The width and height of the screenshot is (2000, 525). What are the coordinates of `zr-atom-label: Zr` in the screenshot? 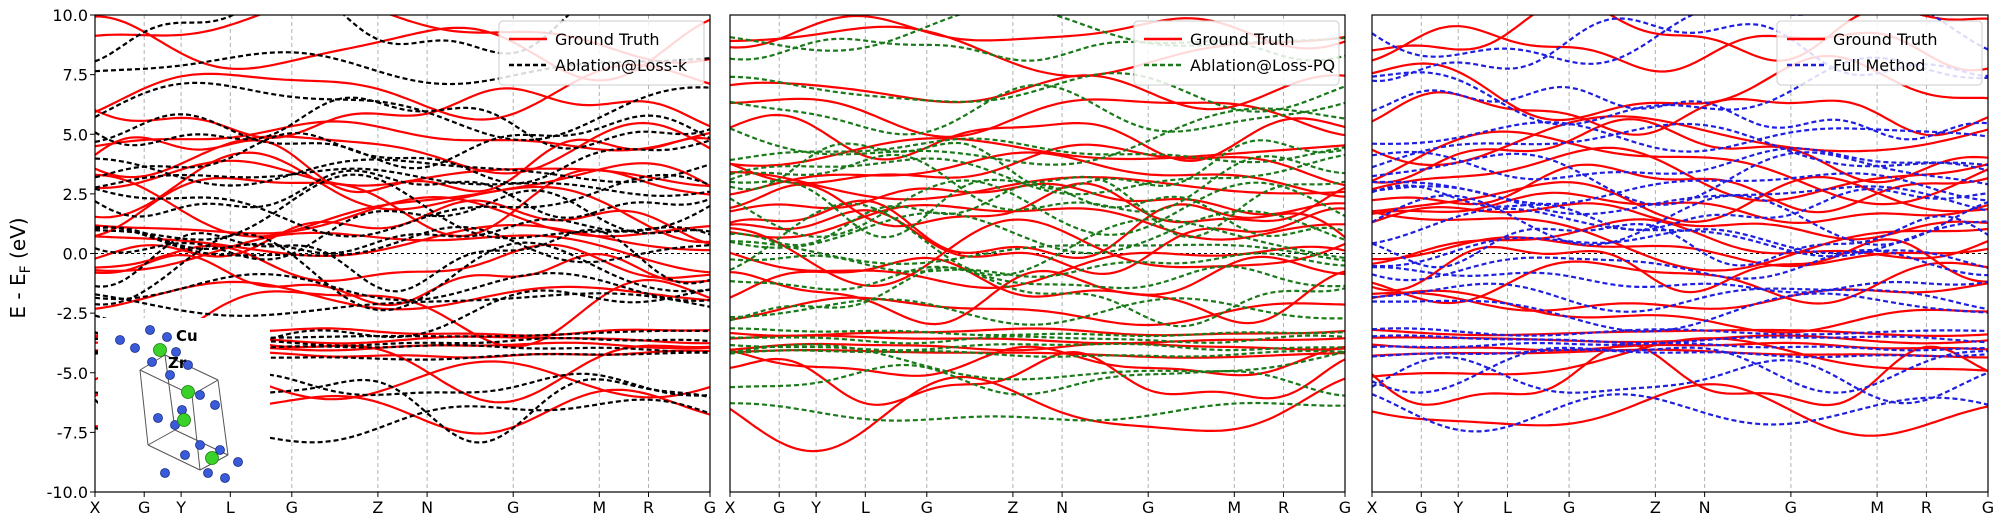 It's located at (177, 363).